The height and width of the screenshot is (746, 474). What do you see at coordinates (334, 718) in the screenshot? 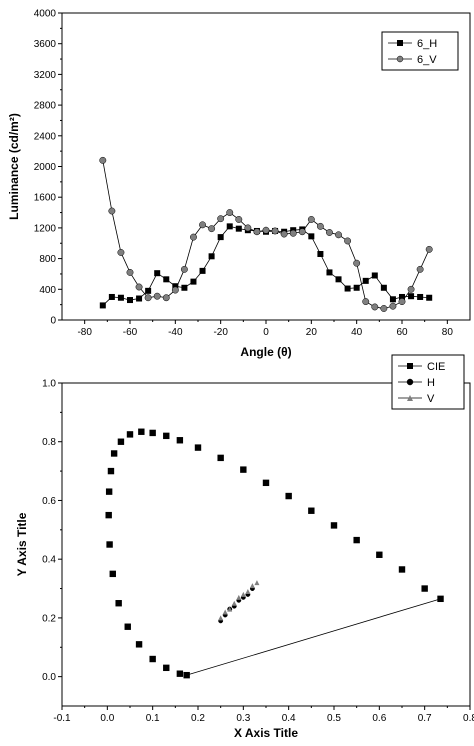
I see `x-tick-label: 0.5` at bounding box center [334, 718].